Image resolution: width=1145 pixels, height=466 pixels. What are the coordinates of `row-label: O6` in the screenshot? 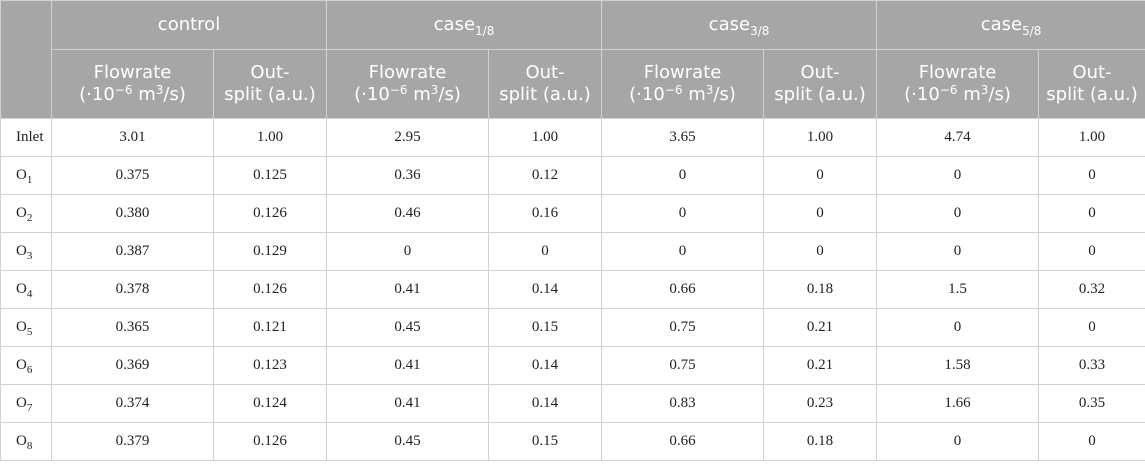 It's located at (26, 365).